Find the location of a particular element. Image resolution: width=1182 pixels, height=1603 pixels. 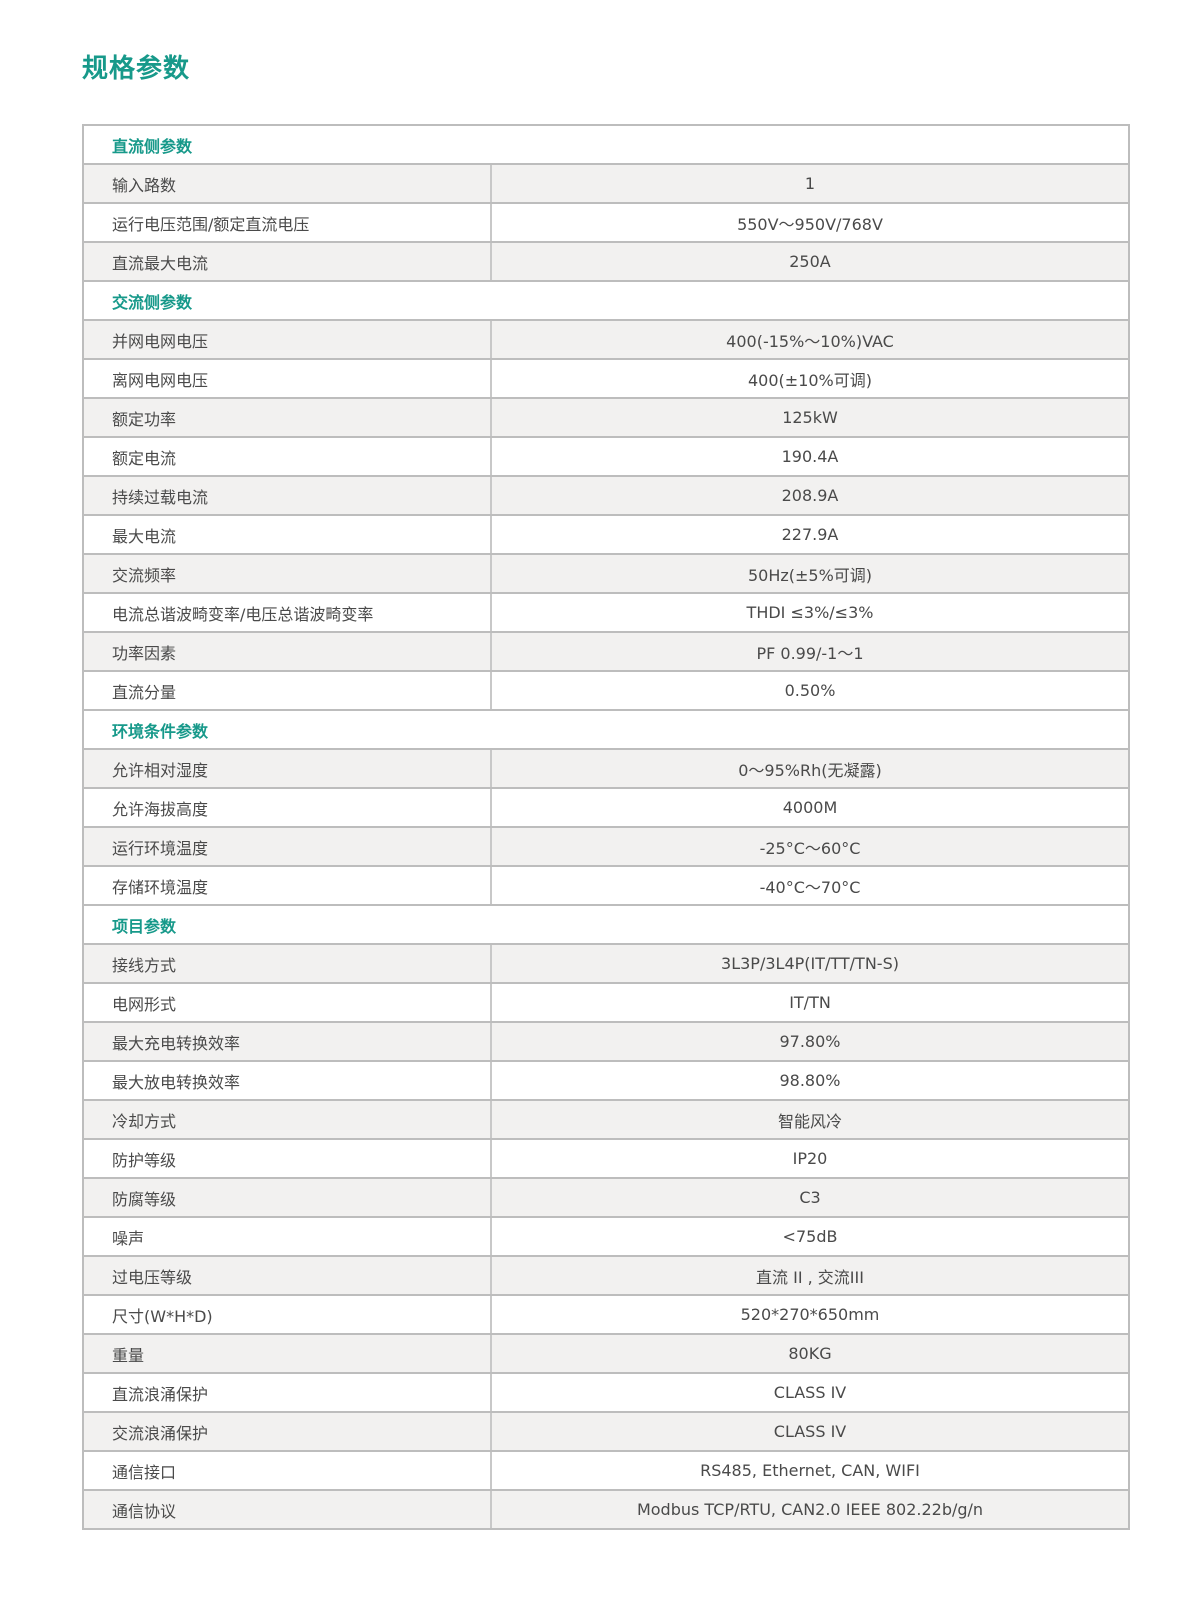

param-value: <75dB is located at coordinates (810, 1236).